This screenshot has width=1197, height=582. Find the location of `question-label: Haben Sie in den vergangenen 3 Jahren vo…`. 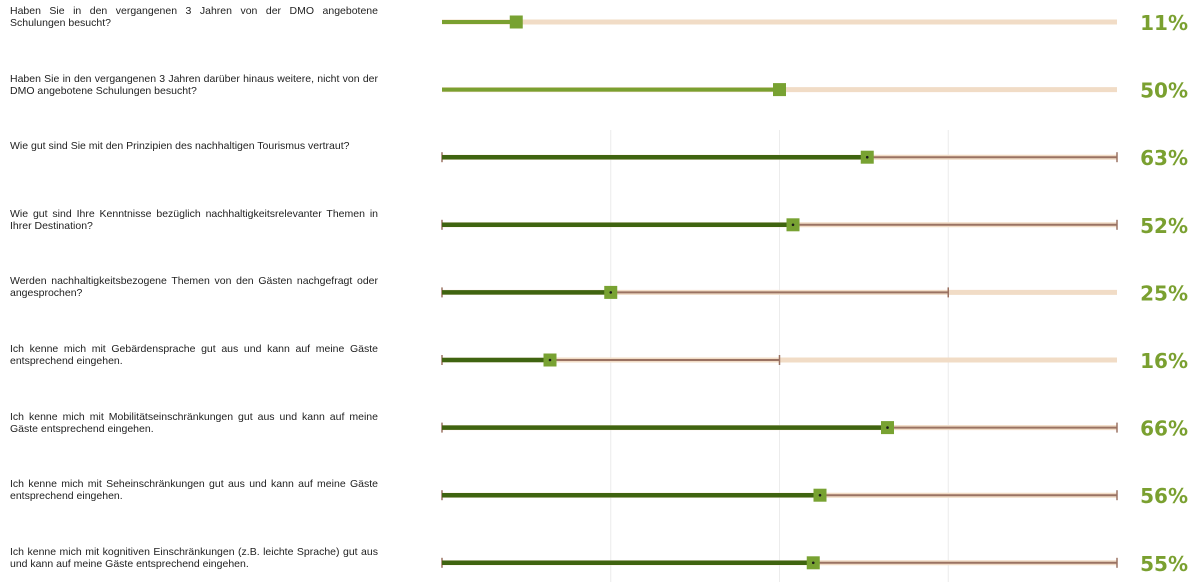

question-label: Haben Sie in den vergangenen 3 Jahren vo… is located at coordinates (194, 17).